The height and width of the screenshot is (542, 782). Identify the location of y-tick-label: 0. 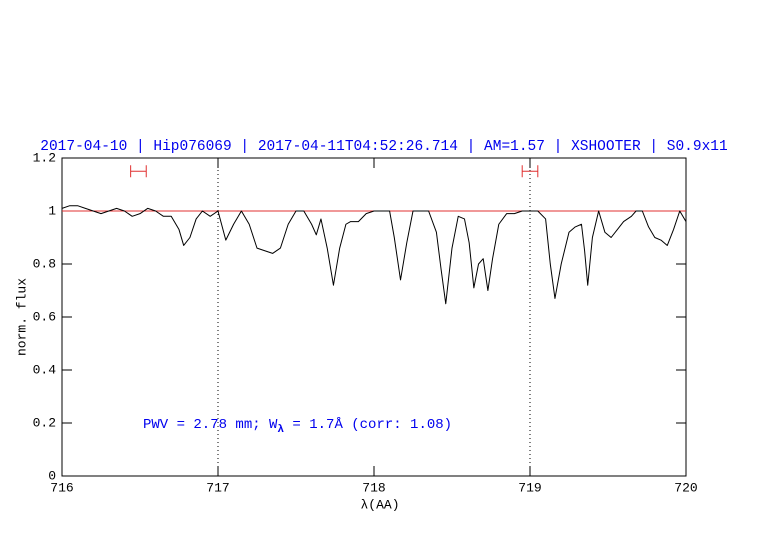
(52, 475).